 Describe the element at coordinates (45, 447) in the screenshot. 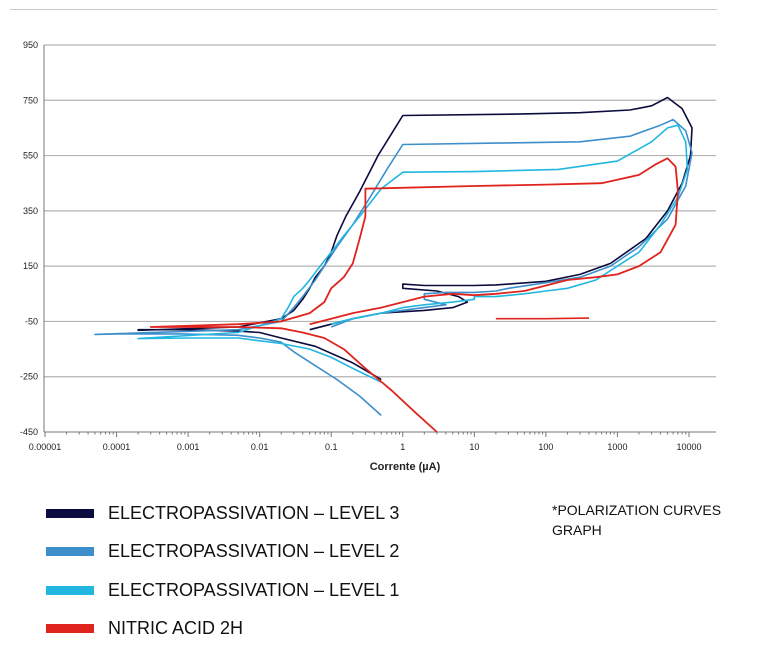

I see `x-tick-label: 0.00001` at that location.